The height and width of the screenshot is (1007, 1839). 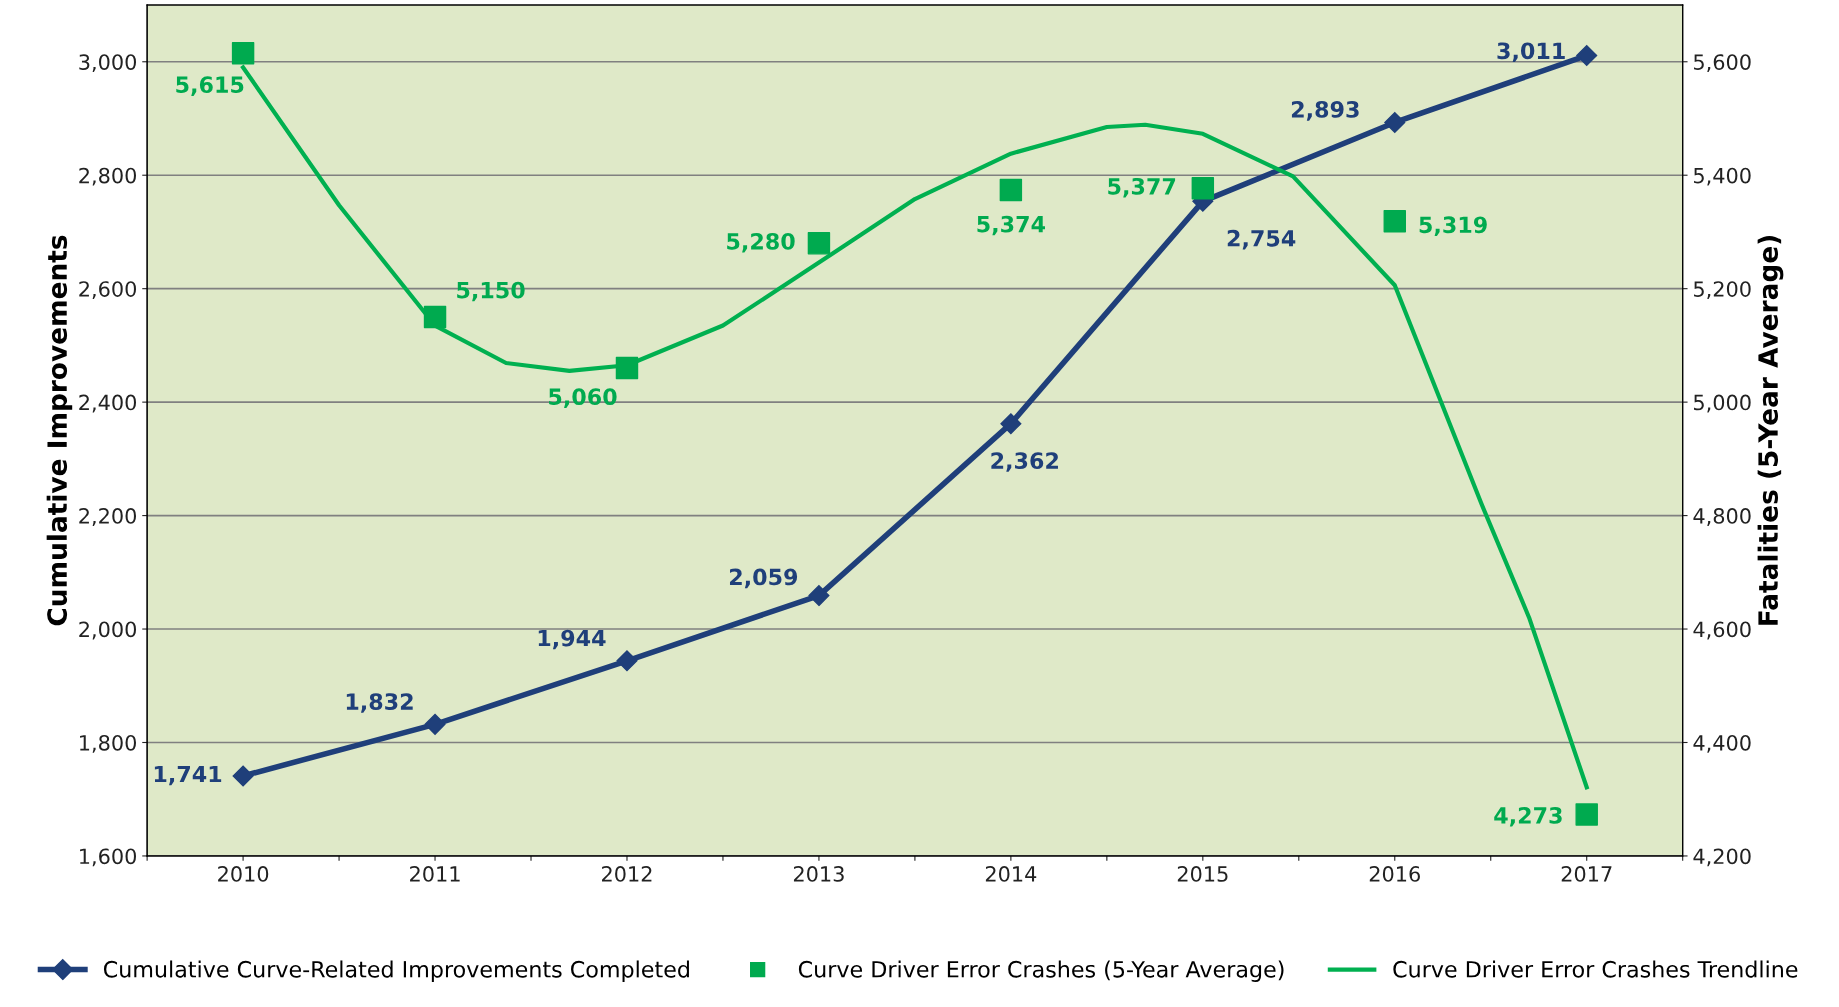 What do you see at coordinates (379, 703) in the screenshot?
I see `data-label: 1,832` at bounding box center [379, 703].